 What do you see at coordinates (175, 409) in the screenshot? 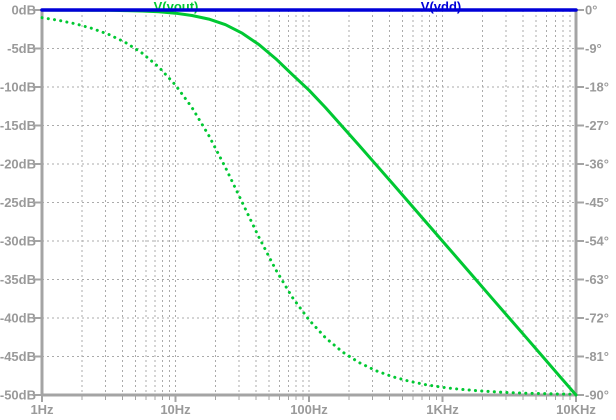
I see `x-axis-label: 10Hz` at bounding box center [175, 409].